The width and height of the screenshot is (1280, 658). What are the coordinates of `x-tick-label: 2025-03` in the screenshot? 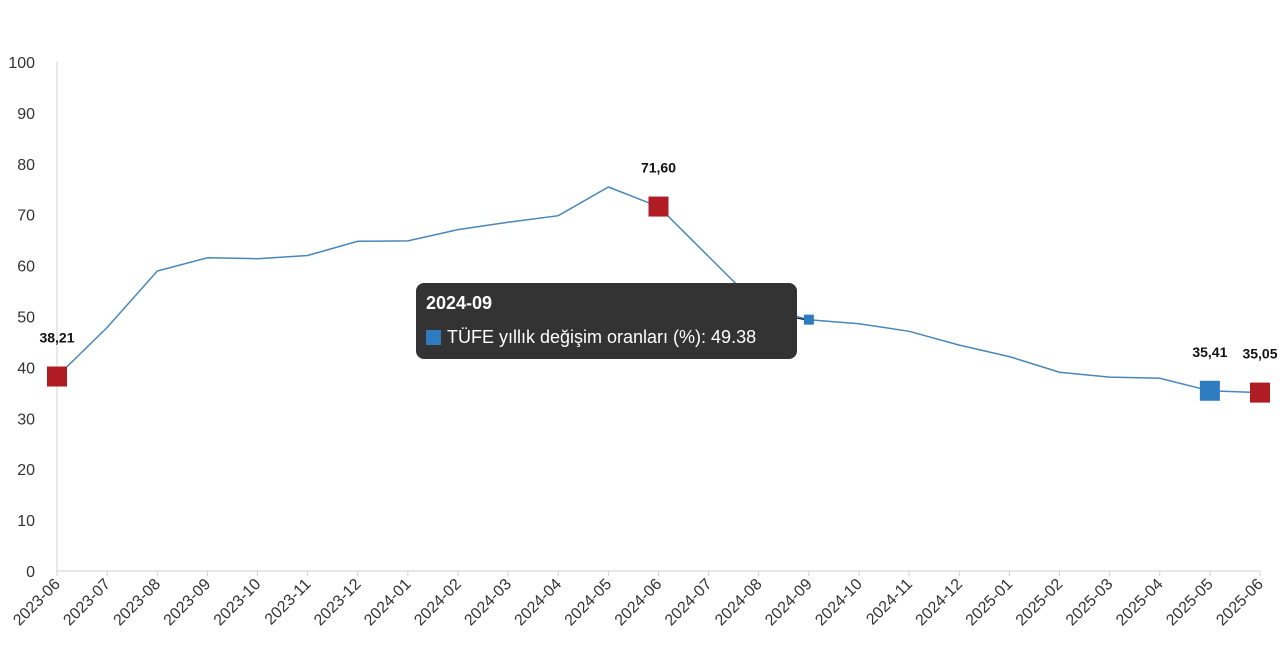 It's located at (1090, 603).